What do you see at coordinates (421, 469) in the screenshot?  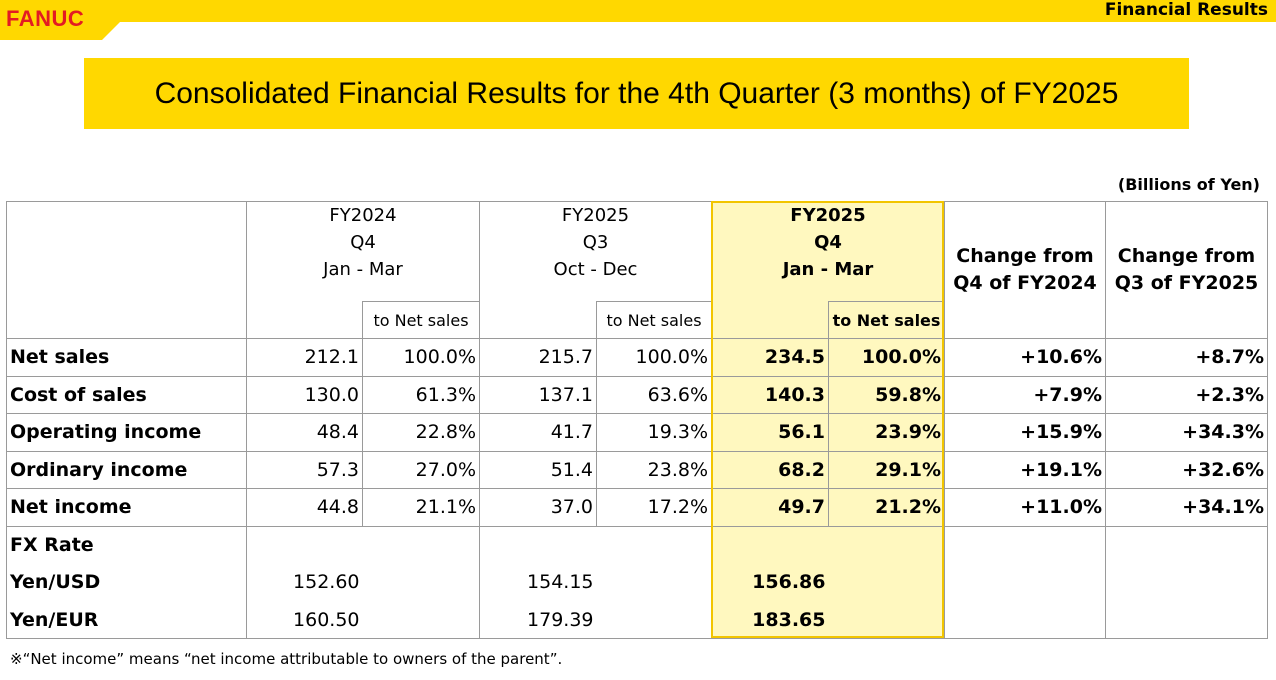 I see `cell-percent: 27.0%` at bounding box center [421, 469].